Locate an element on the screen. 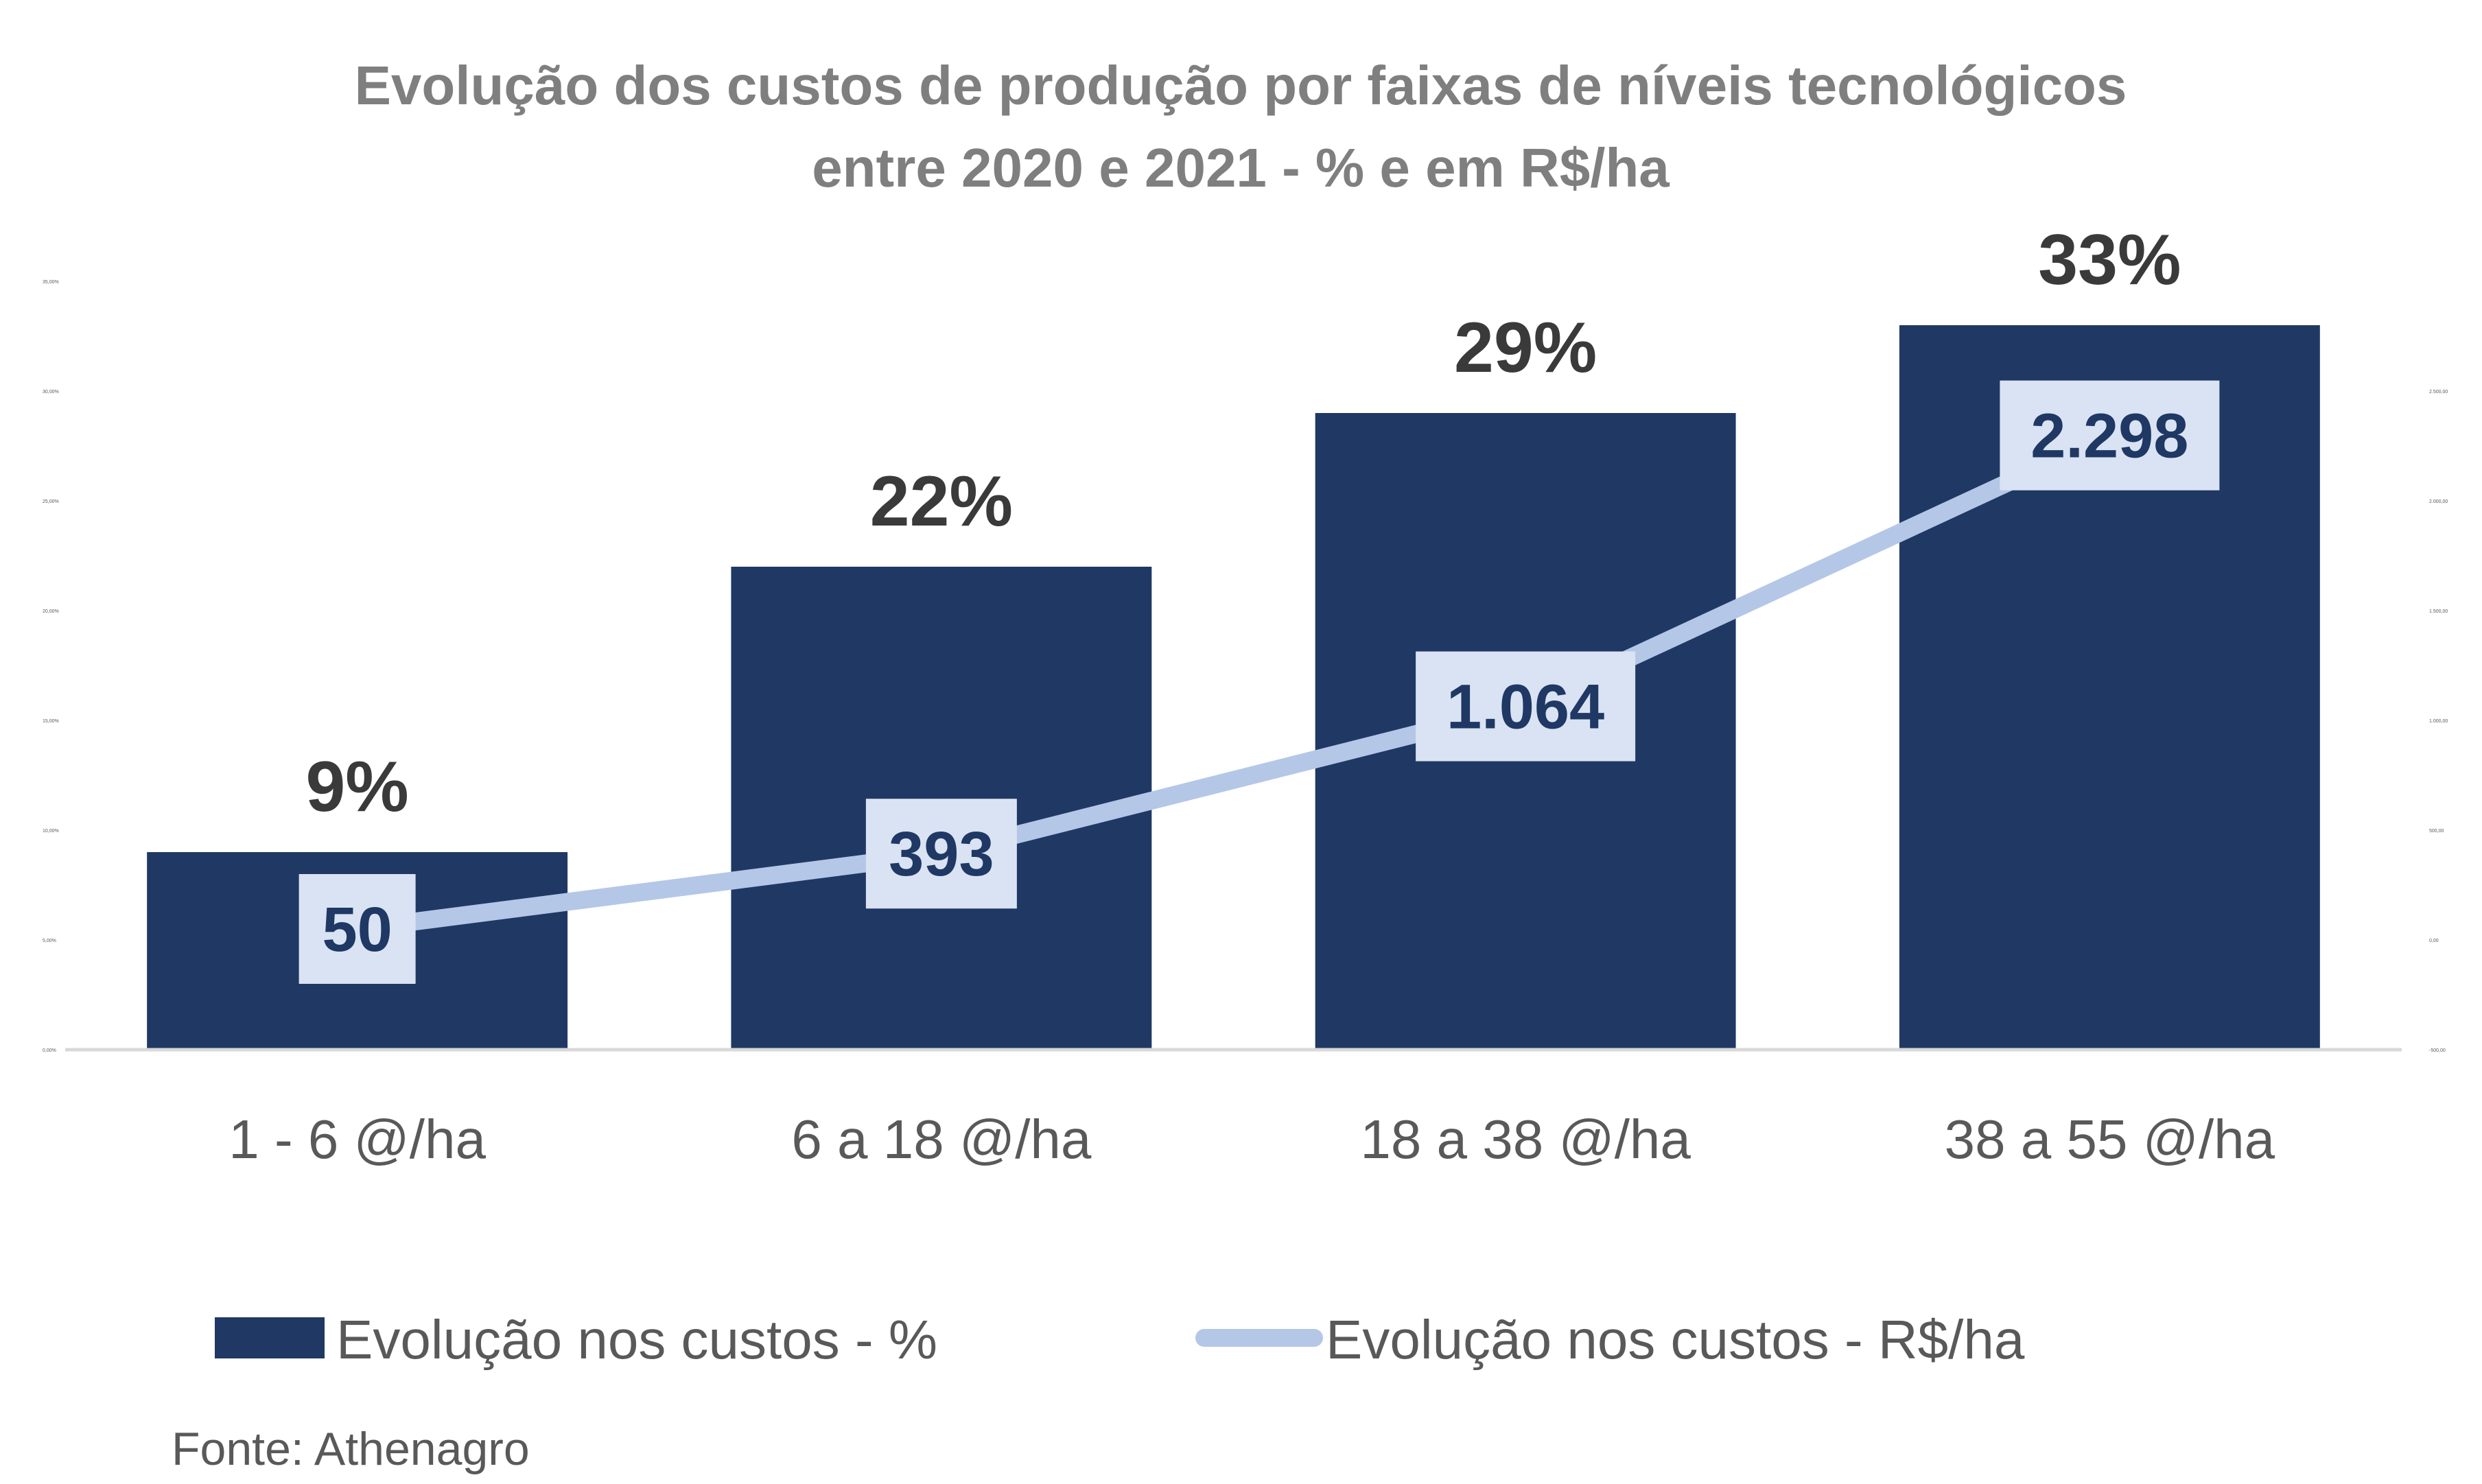 The width and height of the screenshot is (2482, 1484). legend-label-line: Evolução nos custos - R$/ha is located at coordinates (1676, 1339).